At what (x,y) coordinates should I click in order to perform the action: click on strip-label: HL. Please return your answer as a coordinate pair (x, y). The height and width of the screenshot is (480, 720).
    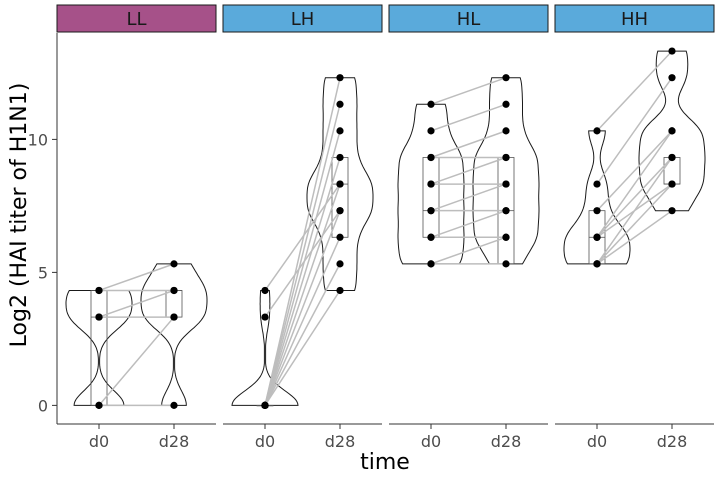
    Looking at the image, I should click on (469, 19).